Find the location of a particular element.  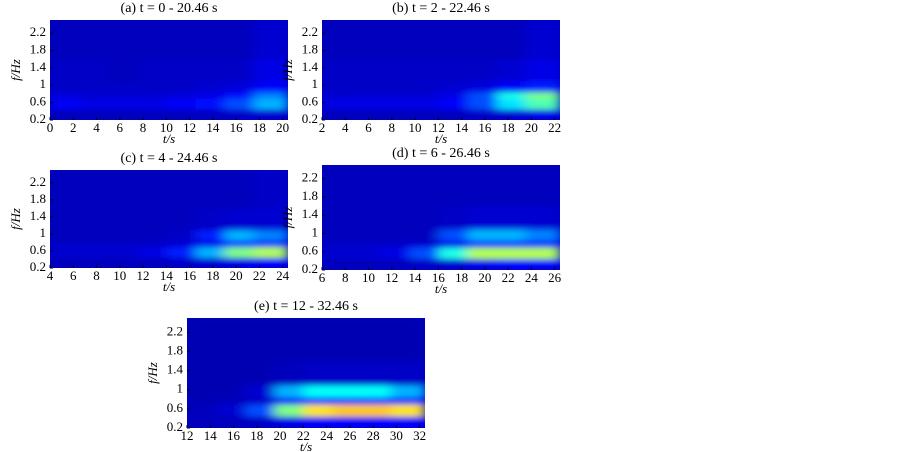

x-tick-label: 28 is located at coordinates (373, 435).